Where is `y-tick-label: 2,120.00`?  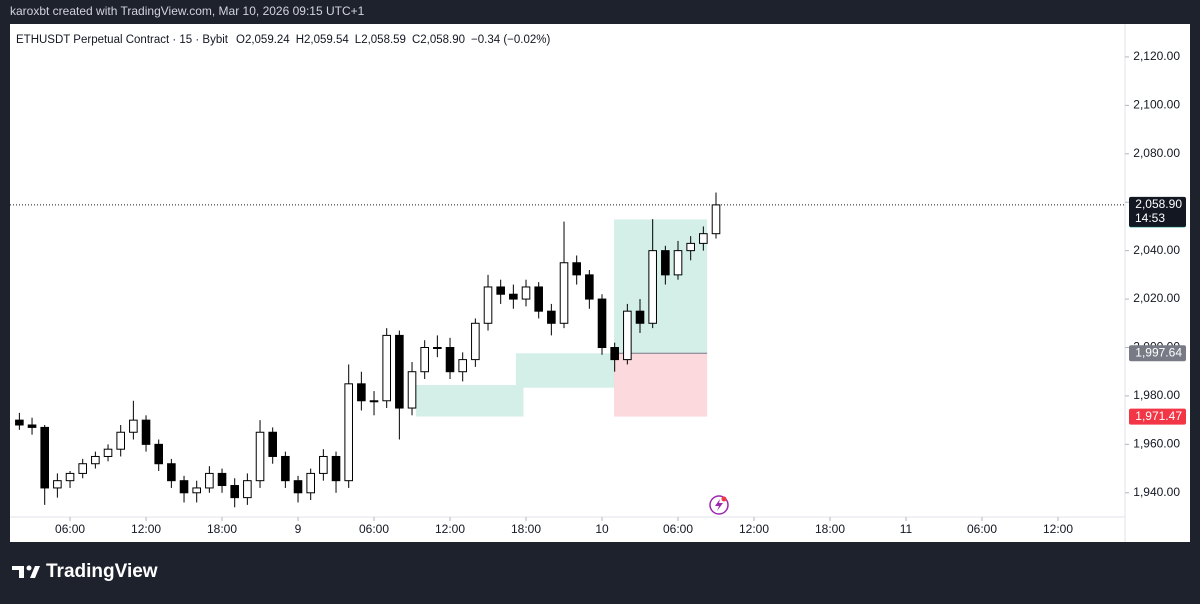
y-tick-label: 2,120.00 is located at coordinates (1156, 56).